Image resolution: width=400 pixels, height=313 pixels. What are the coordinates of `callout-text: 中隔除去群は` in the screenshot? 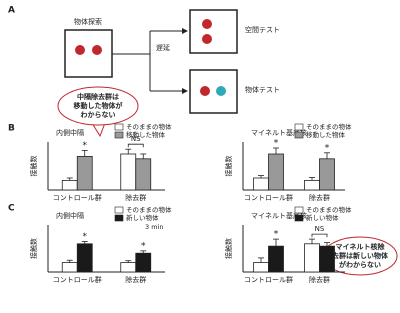 It's located at (98, 96).